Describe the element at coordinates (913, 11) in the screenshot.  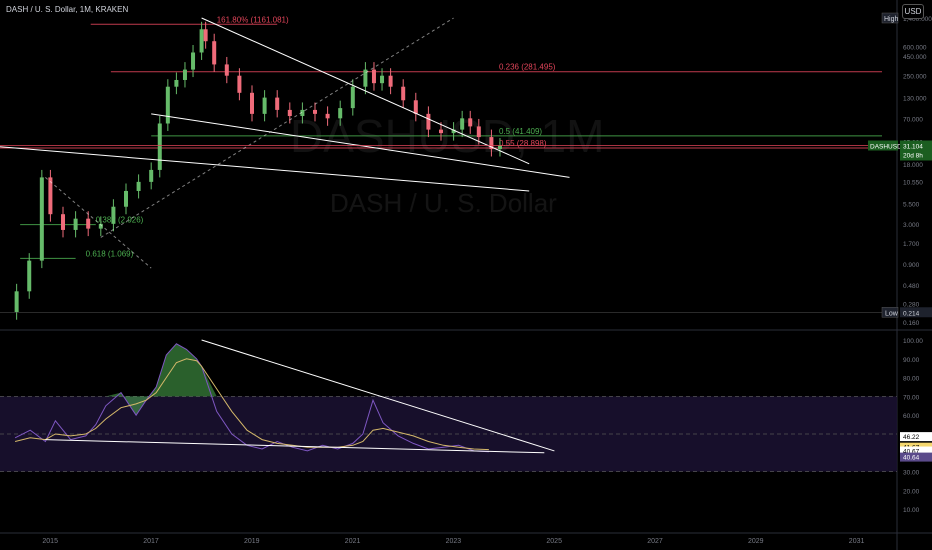
I see `currency-button: USD` at that location.